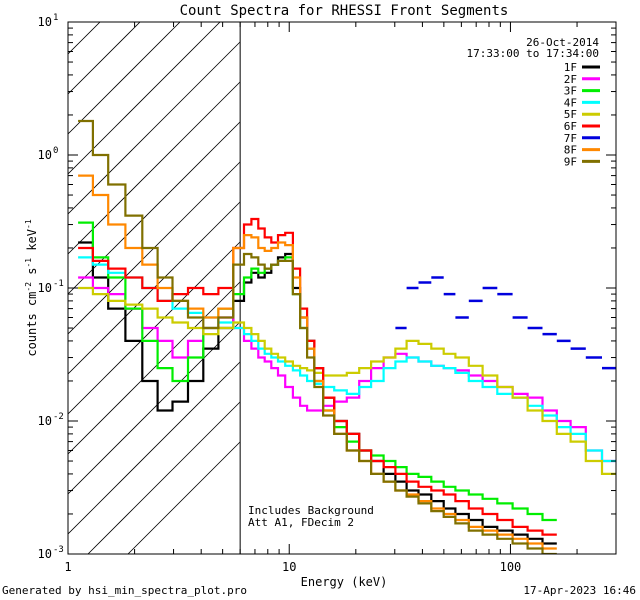 The width and height of the screenshot is (640, 600). I want to click on y-label-text-3: keV, so click(32, 243).